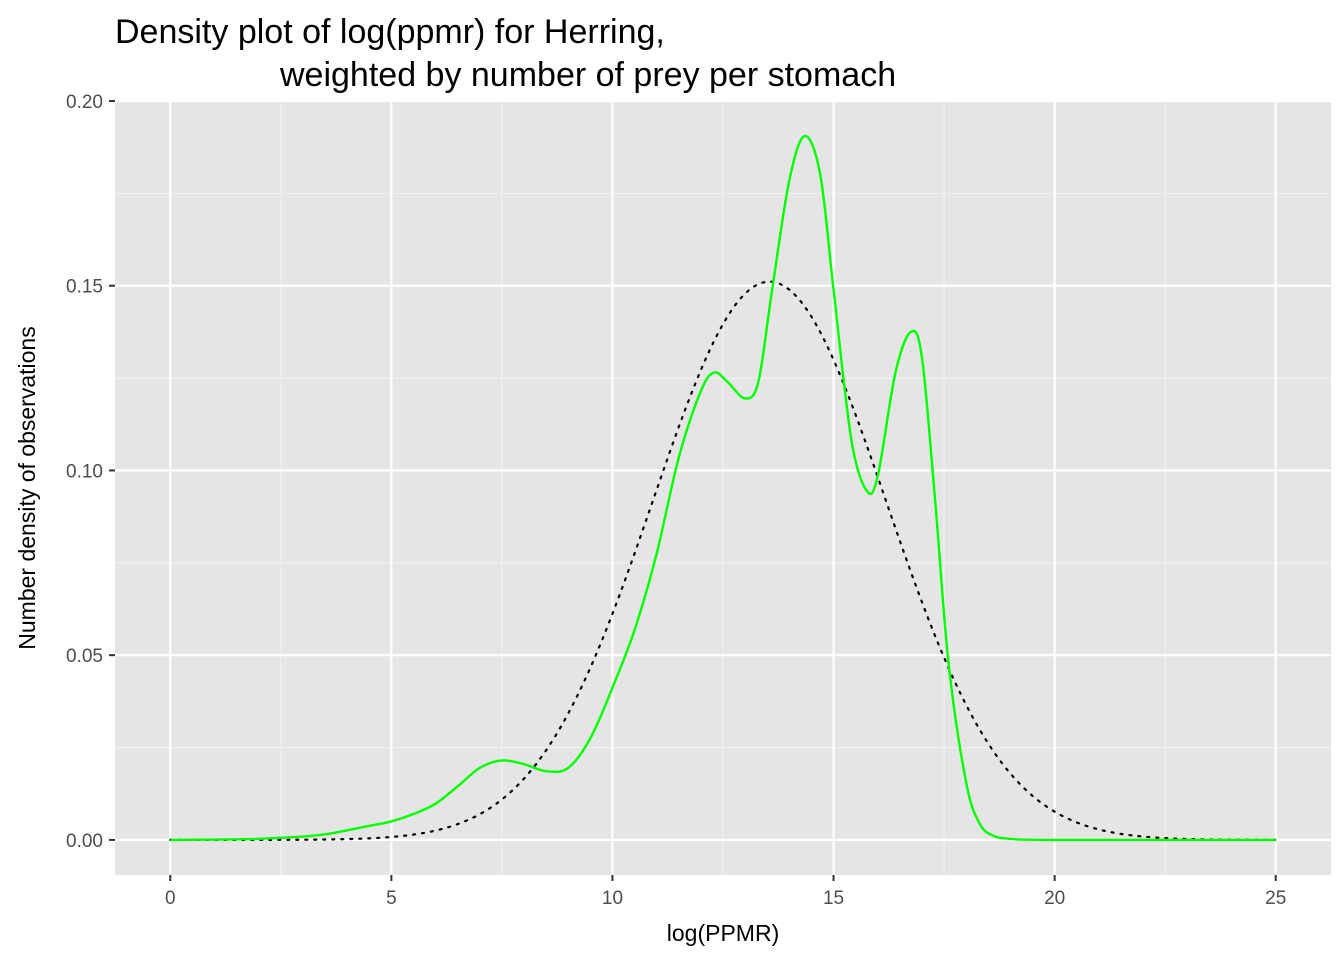  I want to click on chart-title-line-2: weighted by number of prey per stomach, so click(587, 75).